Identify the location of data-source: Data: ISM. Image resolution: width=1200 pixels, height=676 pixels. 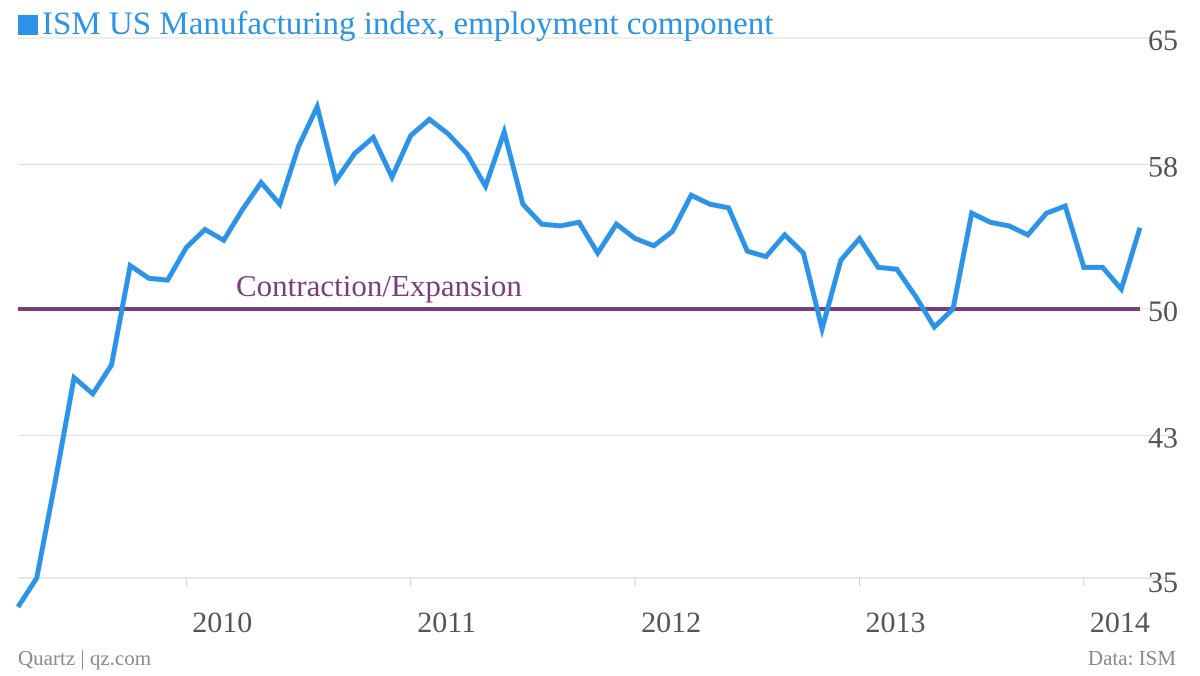
(1131, 658).